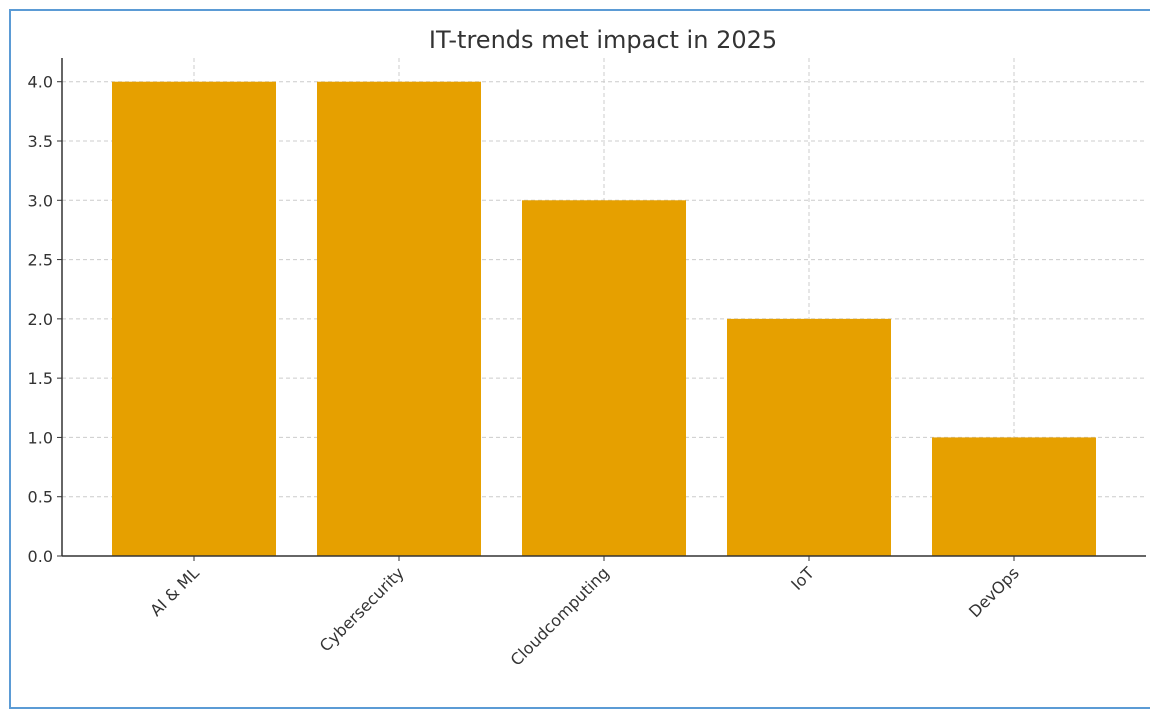  What do you see at coordinates (174, 591) in the screenshot?
I see `x-tick-label: AI & ML` at bounding box center [174, 591].